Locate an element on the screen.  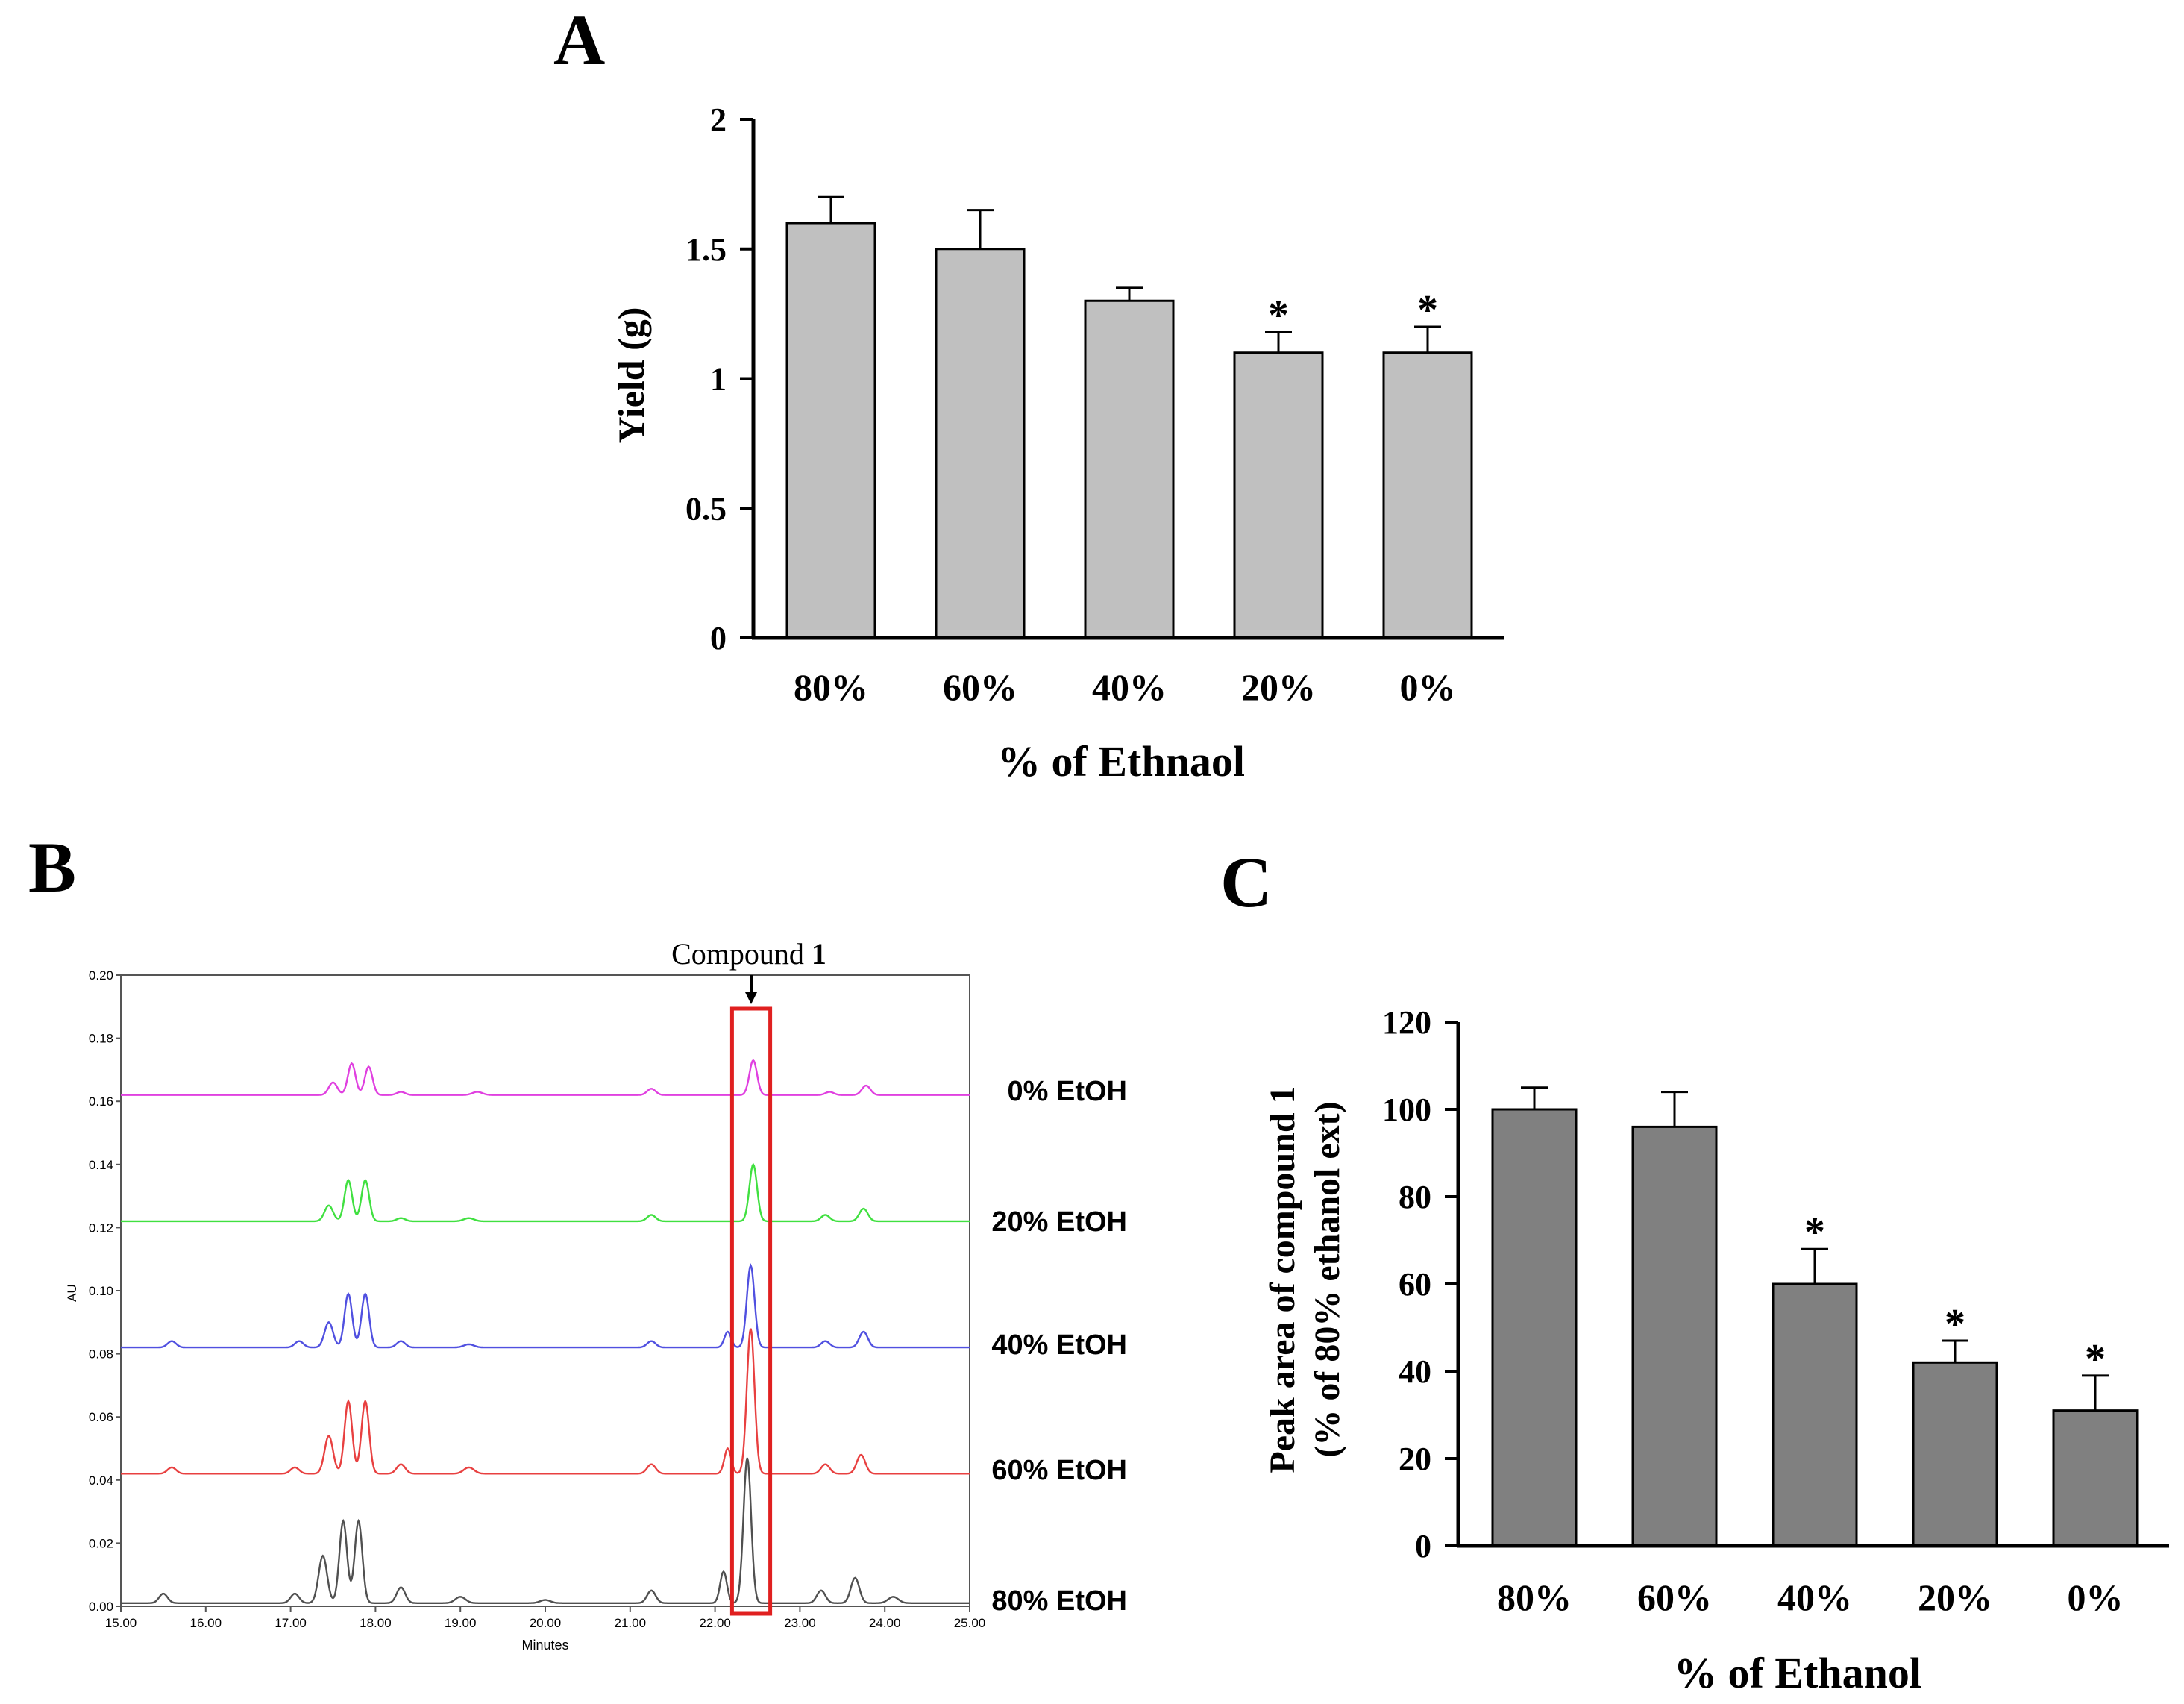
chart-c-y-ticks: 0 20 40 60 80 100 120 is located at coordinates (1420, 1284).